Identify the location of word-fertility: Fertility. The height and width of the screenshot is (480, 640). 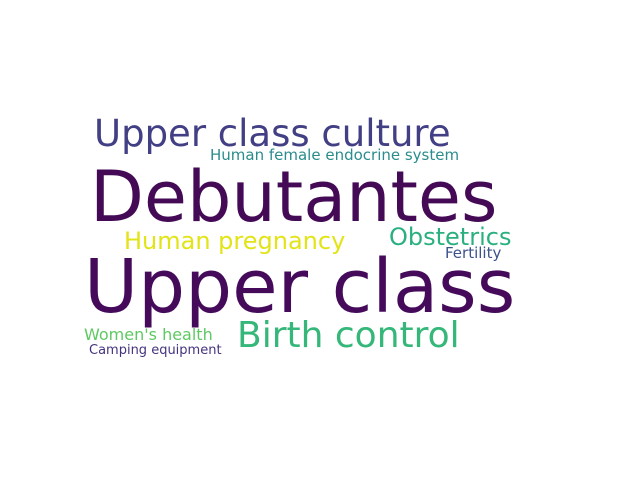
(473, 253).